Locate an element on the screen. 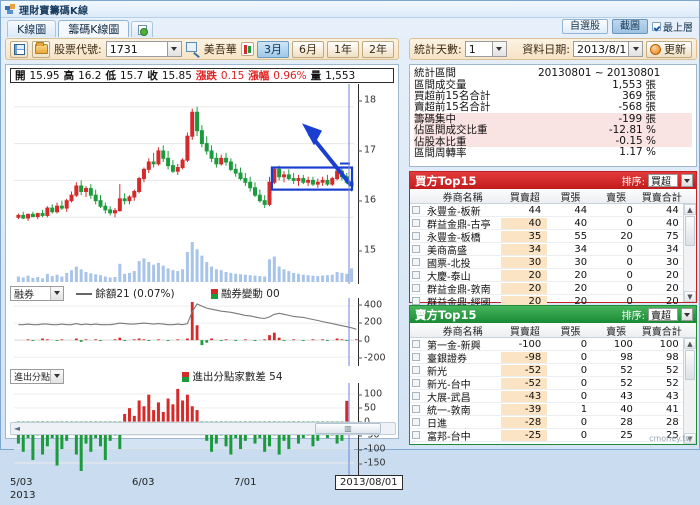 The image size is (700, 505). margin-chart-svg is located at coordinates (186, 332).